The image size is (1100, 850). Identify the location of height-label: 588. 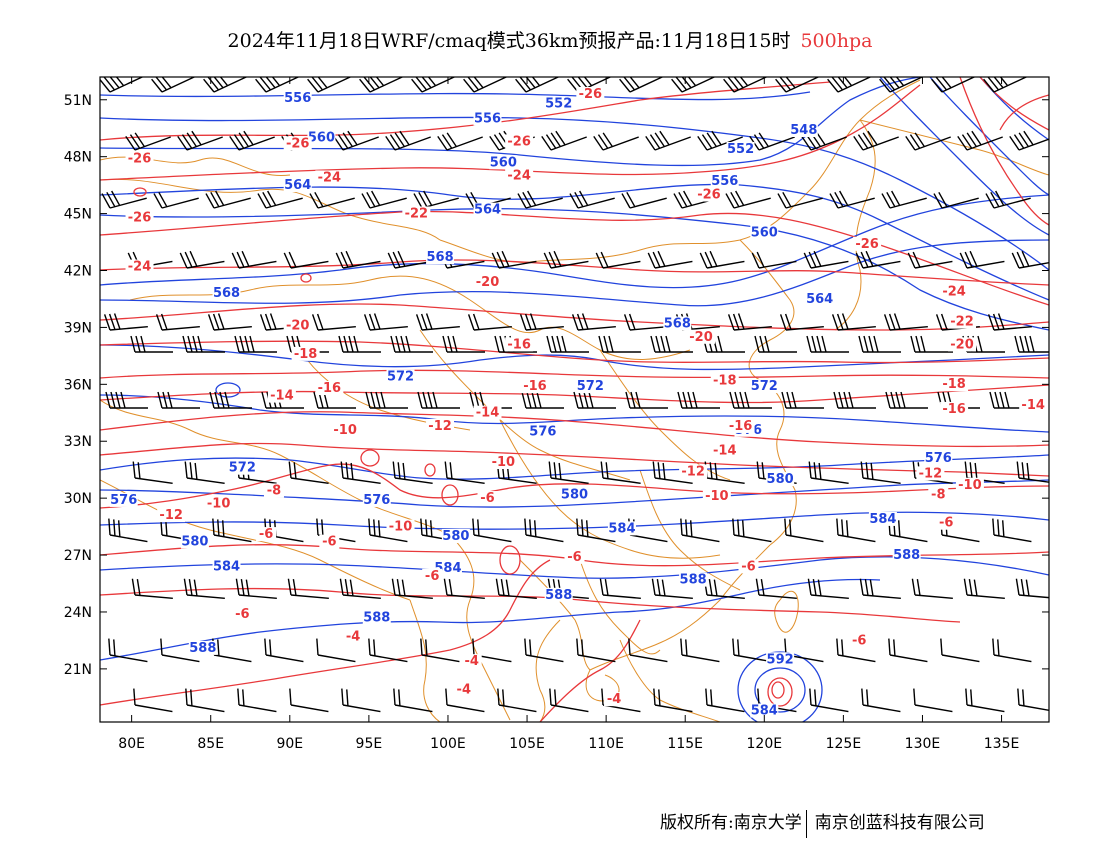
(376, 618).